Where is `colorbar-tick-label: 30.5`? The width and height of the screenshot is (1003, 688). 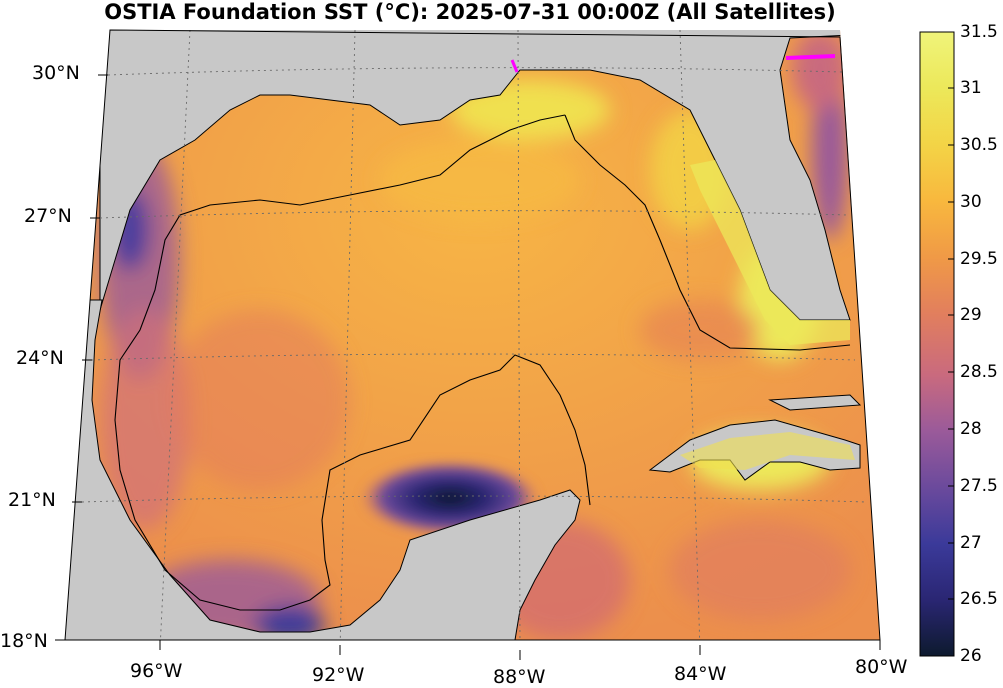 colorbar-tick-label: 30.5 is located at coordinates (979, 145).